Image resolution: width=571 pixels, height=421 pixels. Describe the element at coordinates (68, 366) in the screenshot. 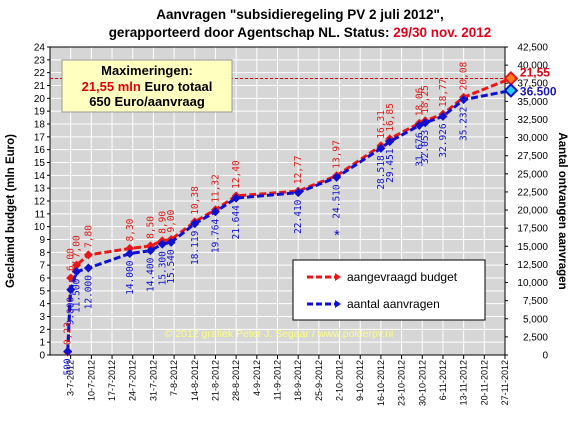

I see `count-data-label: 500` at that location.